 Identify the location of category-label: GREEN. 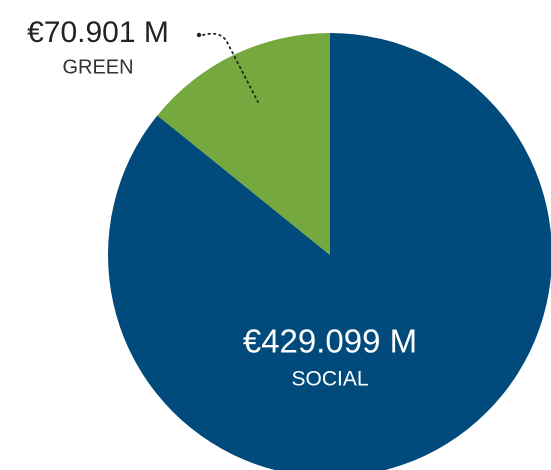
(97, 67).